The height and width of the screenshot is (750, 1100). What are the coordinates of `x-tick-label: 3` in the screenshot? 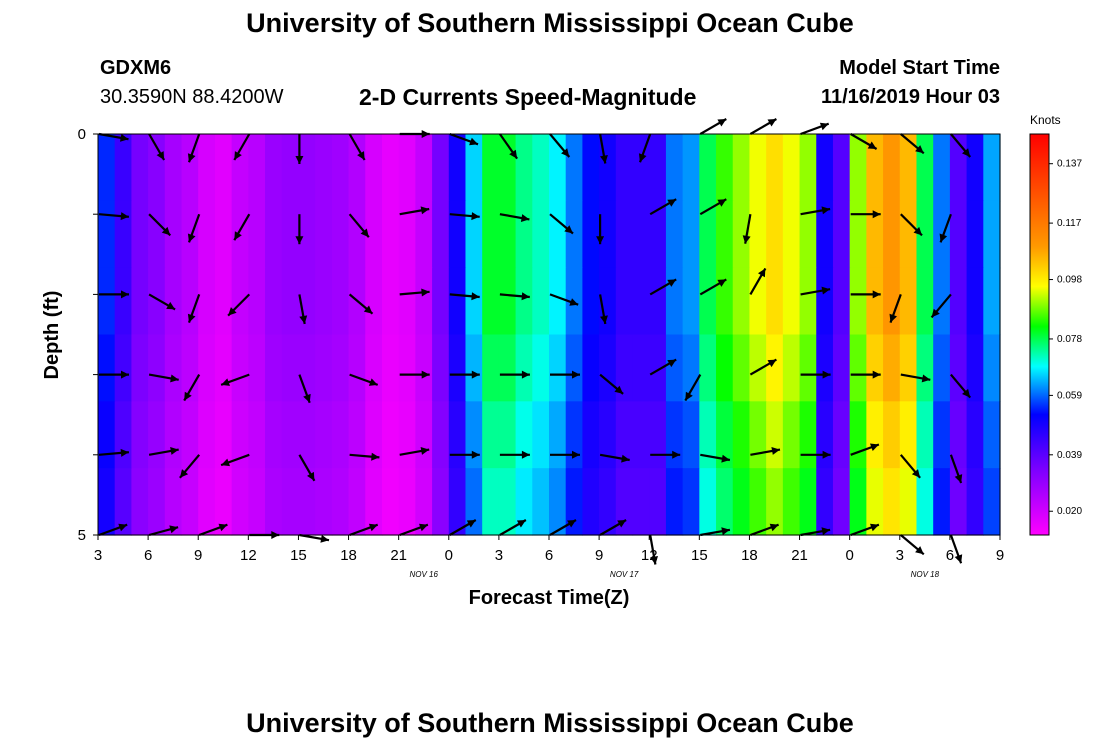 It's located at (98, 555).